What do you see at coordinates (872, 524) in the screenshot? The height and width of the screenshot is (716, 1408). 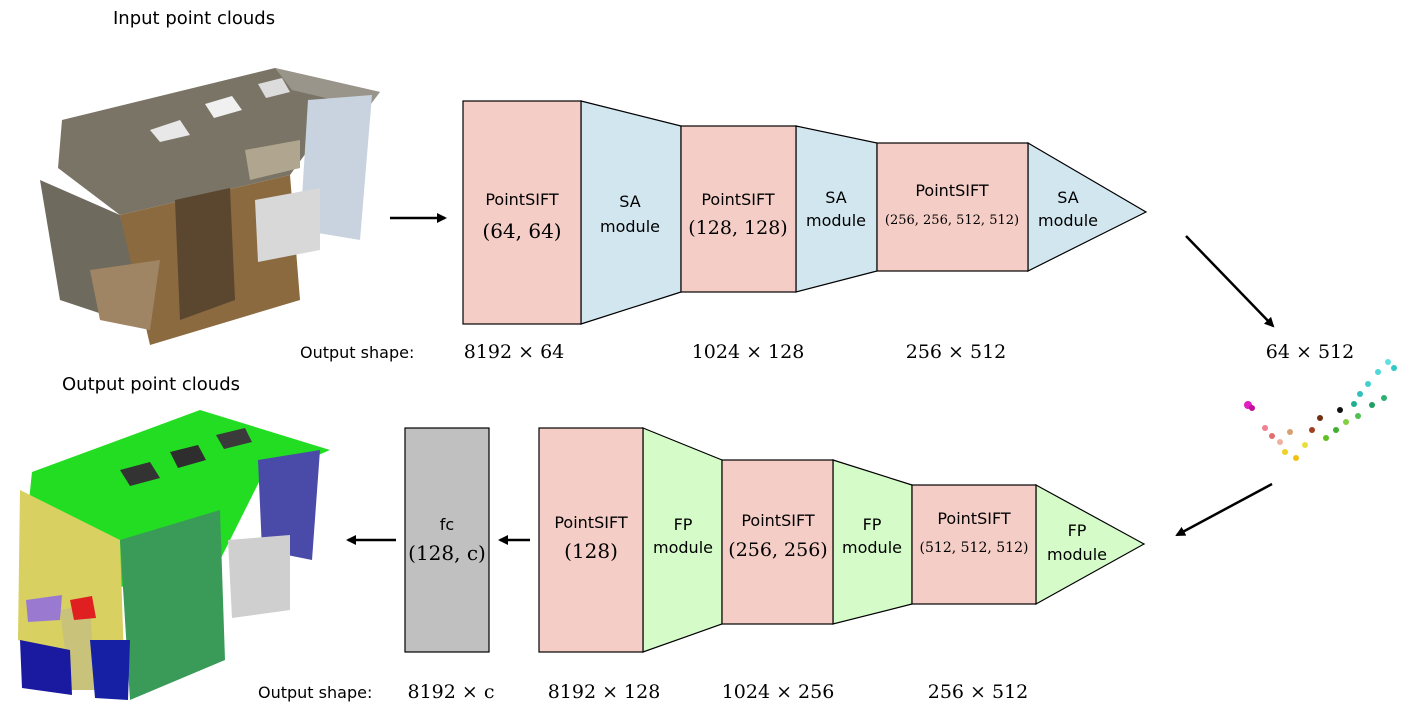 I see `fp-2-line1: FP` at bounding box center [872, 524].